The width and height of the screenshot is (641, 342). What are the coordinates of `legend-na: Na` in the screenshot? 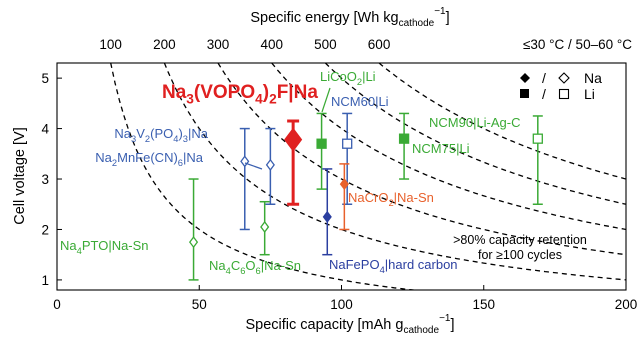 It's located at (593, 78).